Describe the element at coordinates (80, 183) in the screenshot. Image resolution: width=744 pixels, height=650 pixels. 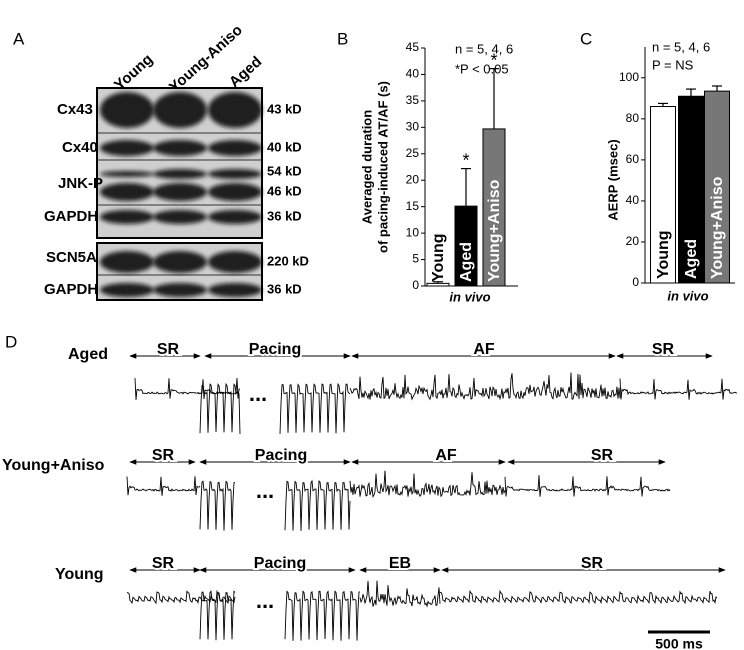
I see `blot-row-label: JNK-P` at that location.